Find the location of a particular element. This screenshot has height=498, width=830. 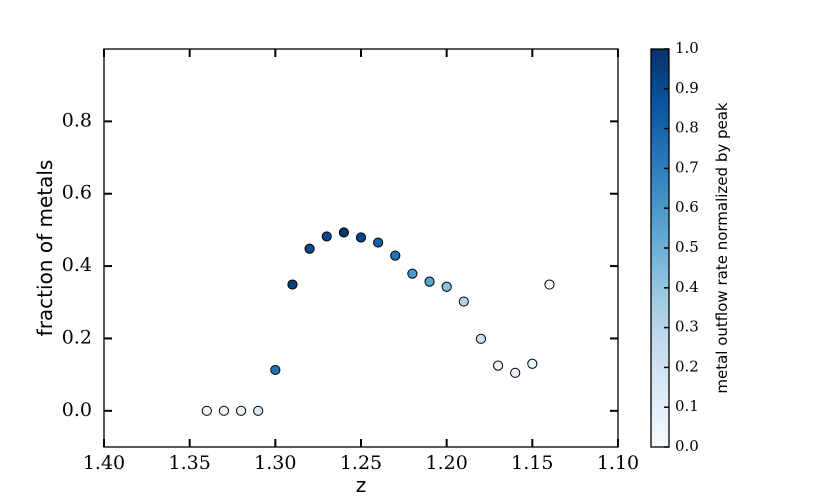

x-tick-label: 1.25 is located at coordinates (361, 463).